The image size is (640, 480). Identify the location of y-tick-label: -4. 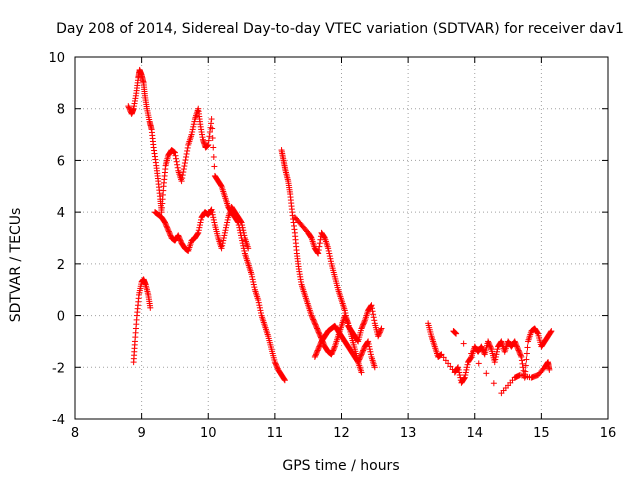
(58, 420).